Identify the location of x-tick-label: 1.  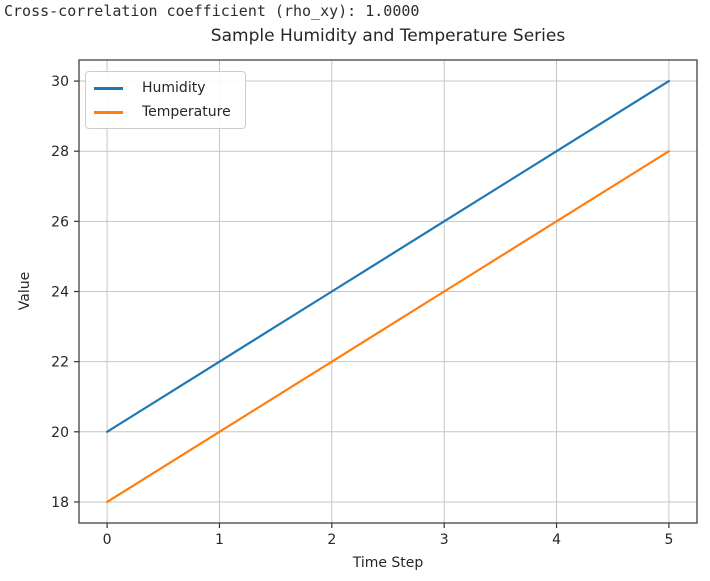
(219, 540).